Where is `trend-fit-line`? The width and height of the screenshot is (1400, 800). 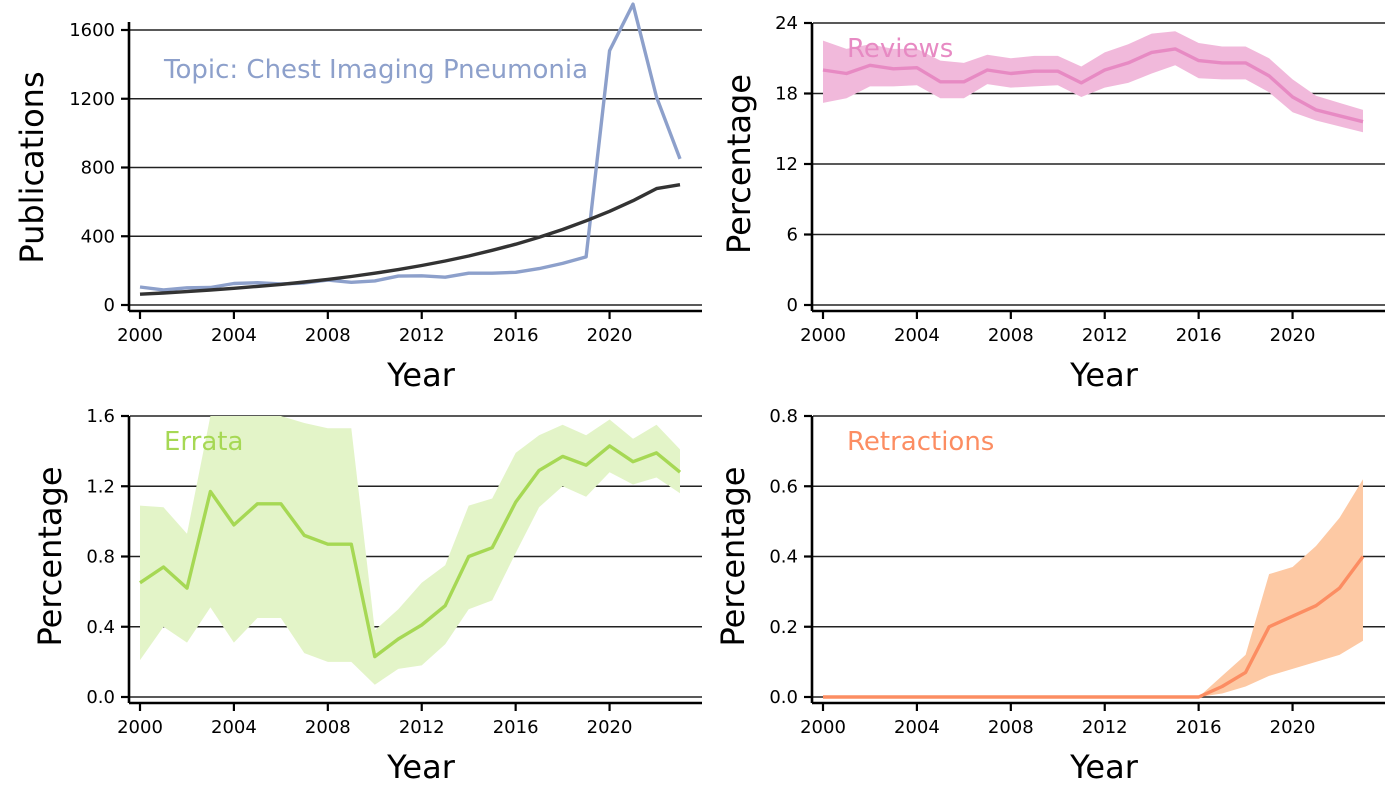
trend-fit-line is located at coordinates (410, 239).